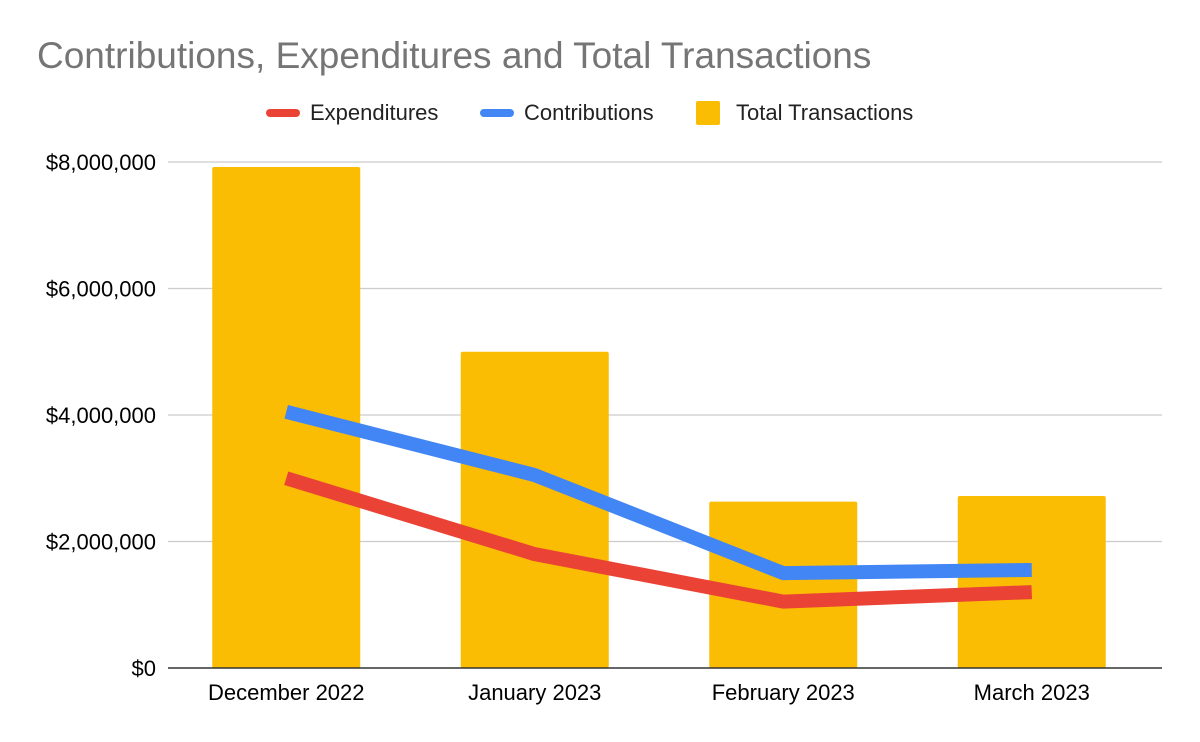  I want to click on legend-item-contributions: Contributions, so click(567, 112).